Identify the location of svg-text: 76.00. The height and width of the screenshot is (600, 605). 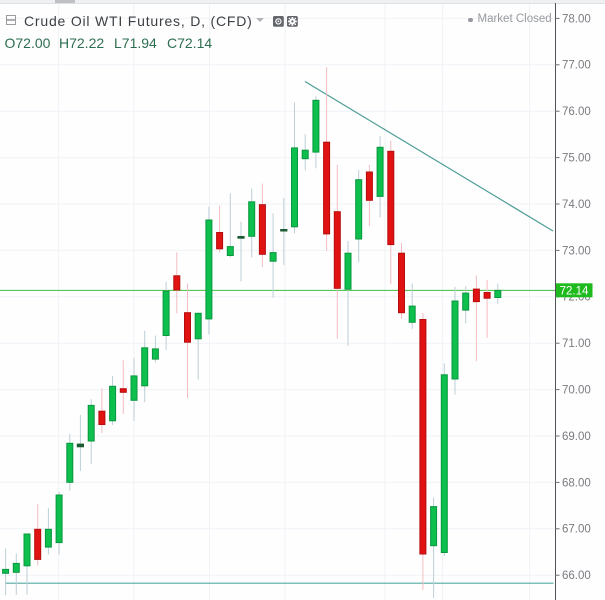
(576, 112).